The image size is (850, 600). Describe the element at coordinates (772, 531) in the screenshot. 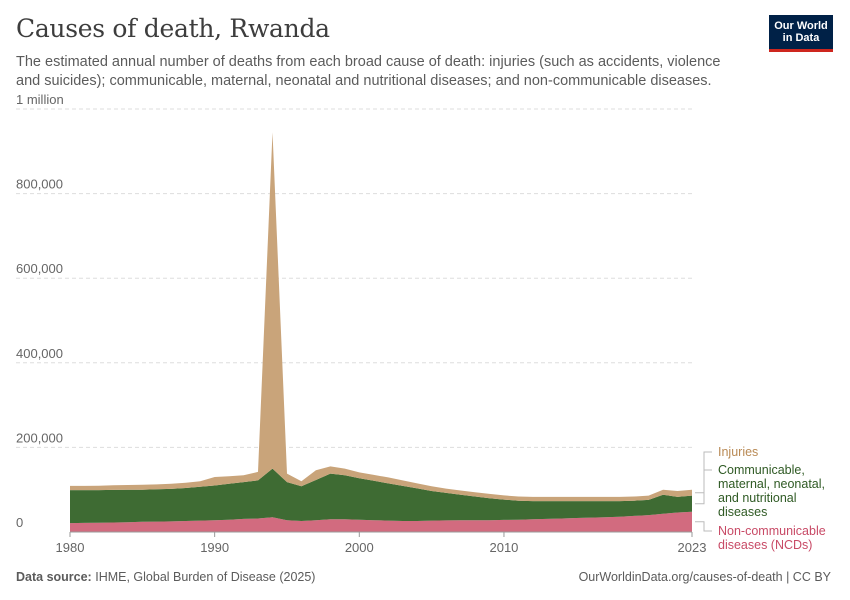

I see `legend-line: Non-communicable` at that location.